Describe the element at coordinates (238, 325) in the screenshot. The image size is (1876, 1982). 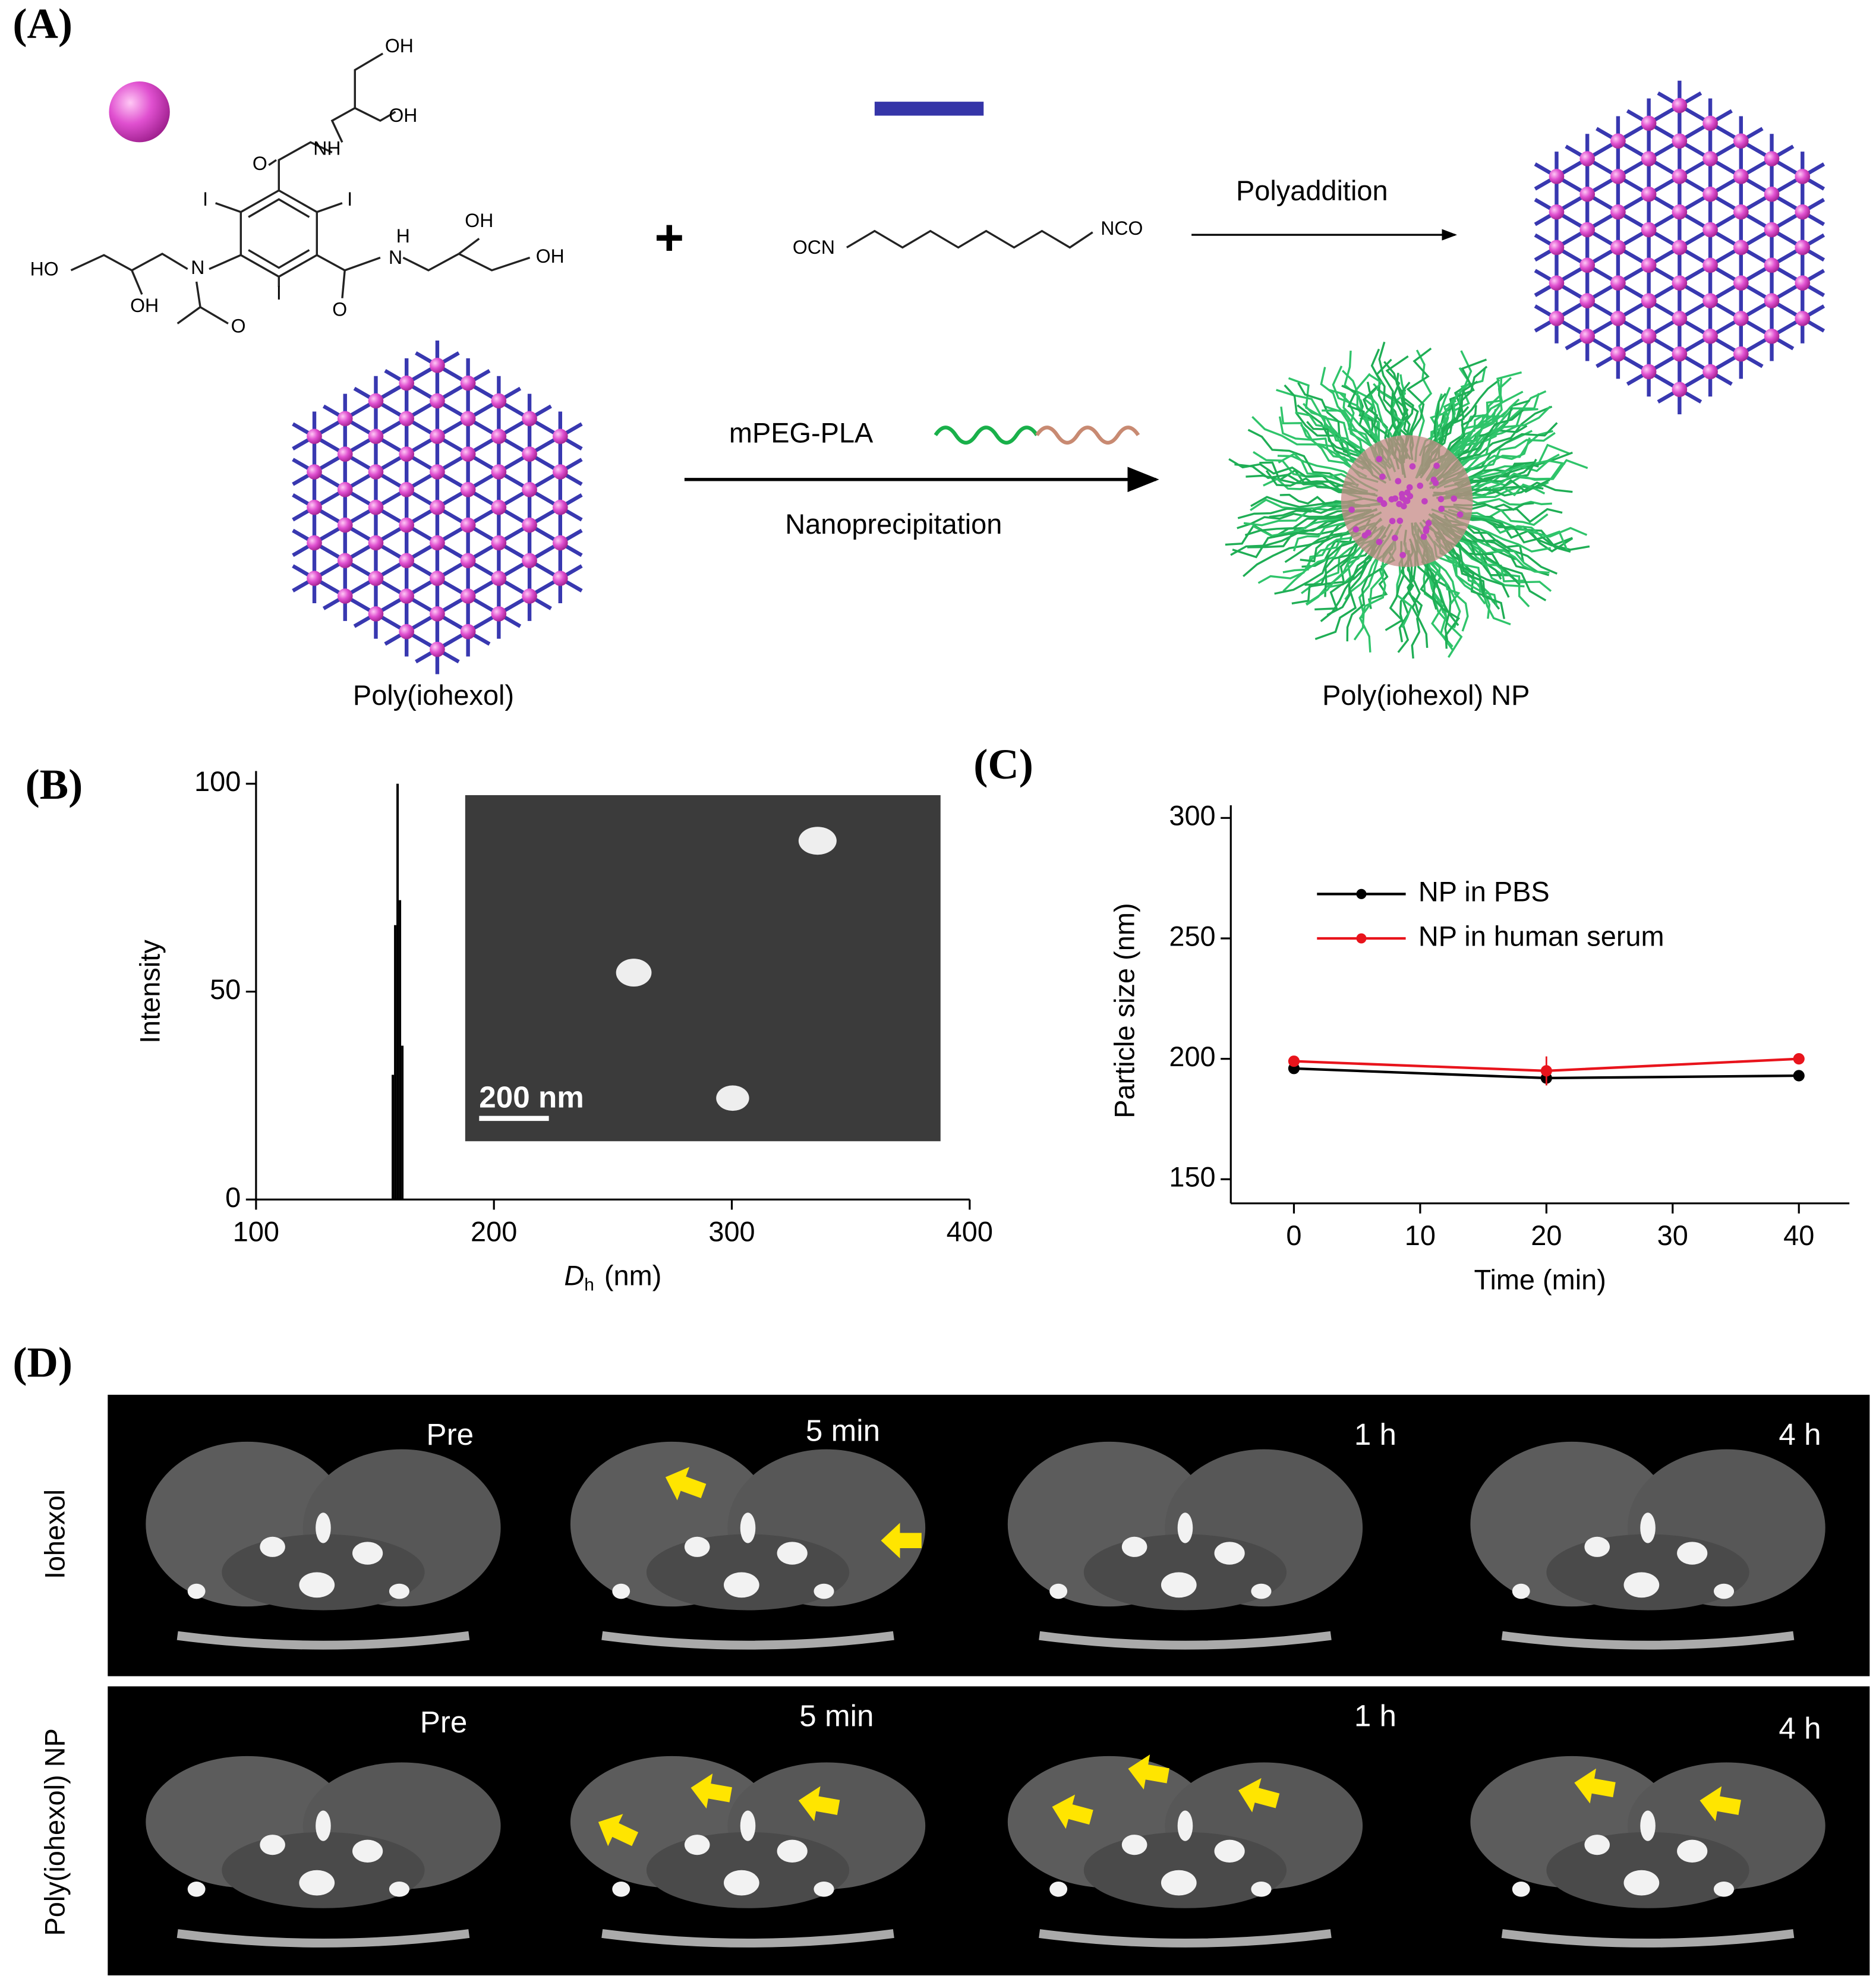
I see `atom-label: O` at that location.